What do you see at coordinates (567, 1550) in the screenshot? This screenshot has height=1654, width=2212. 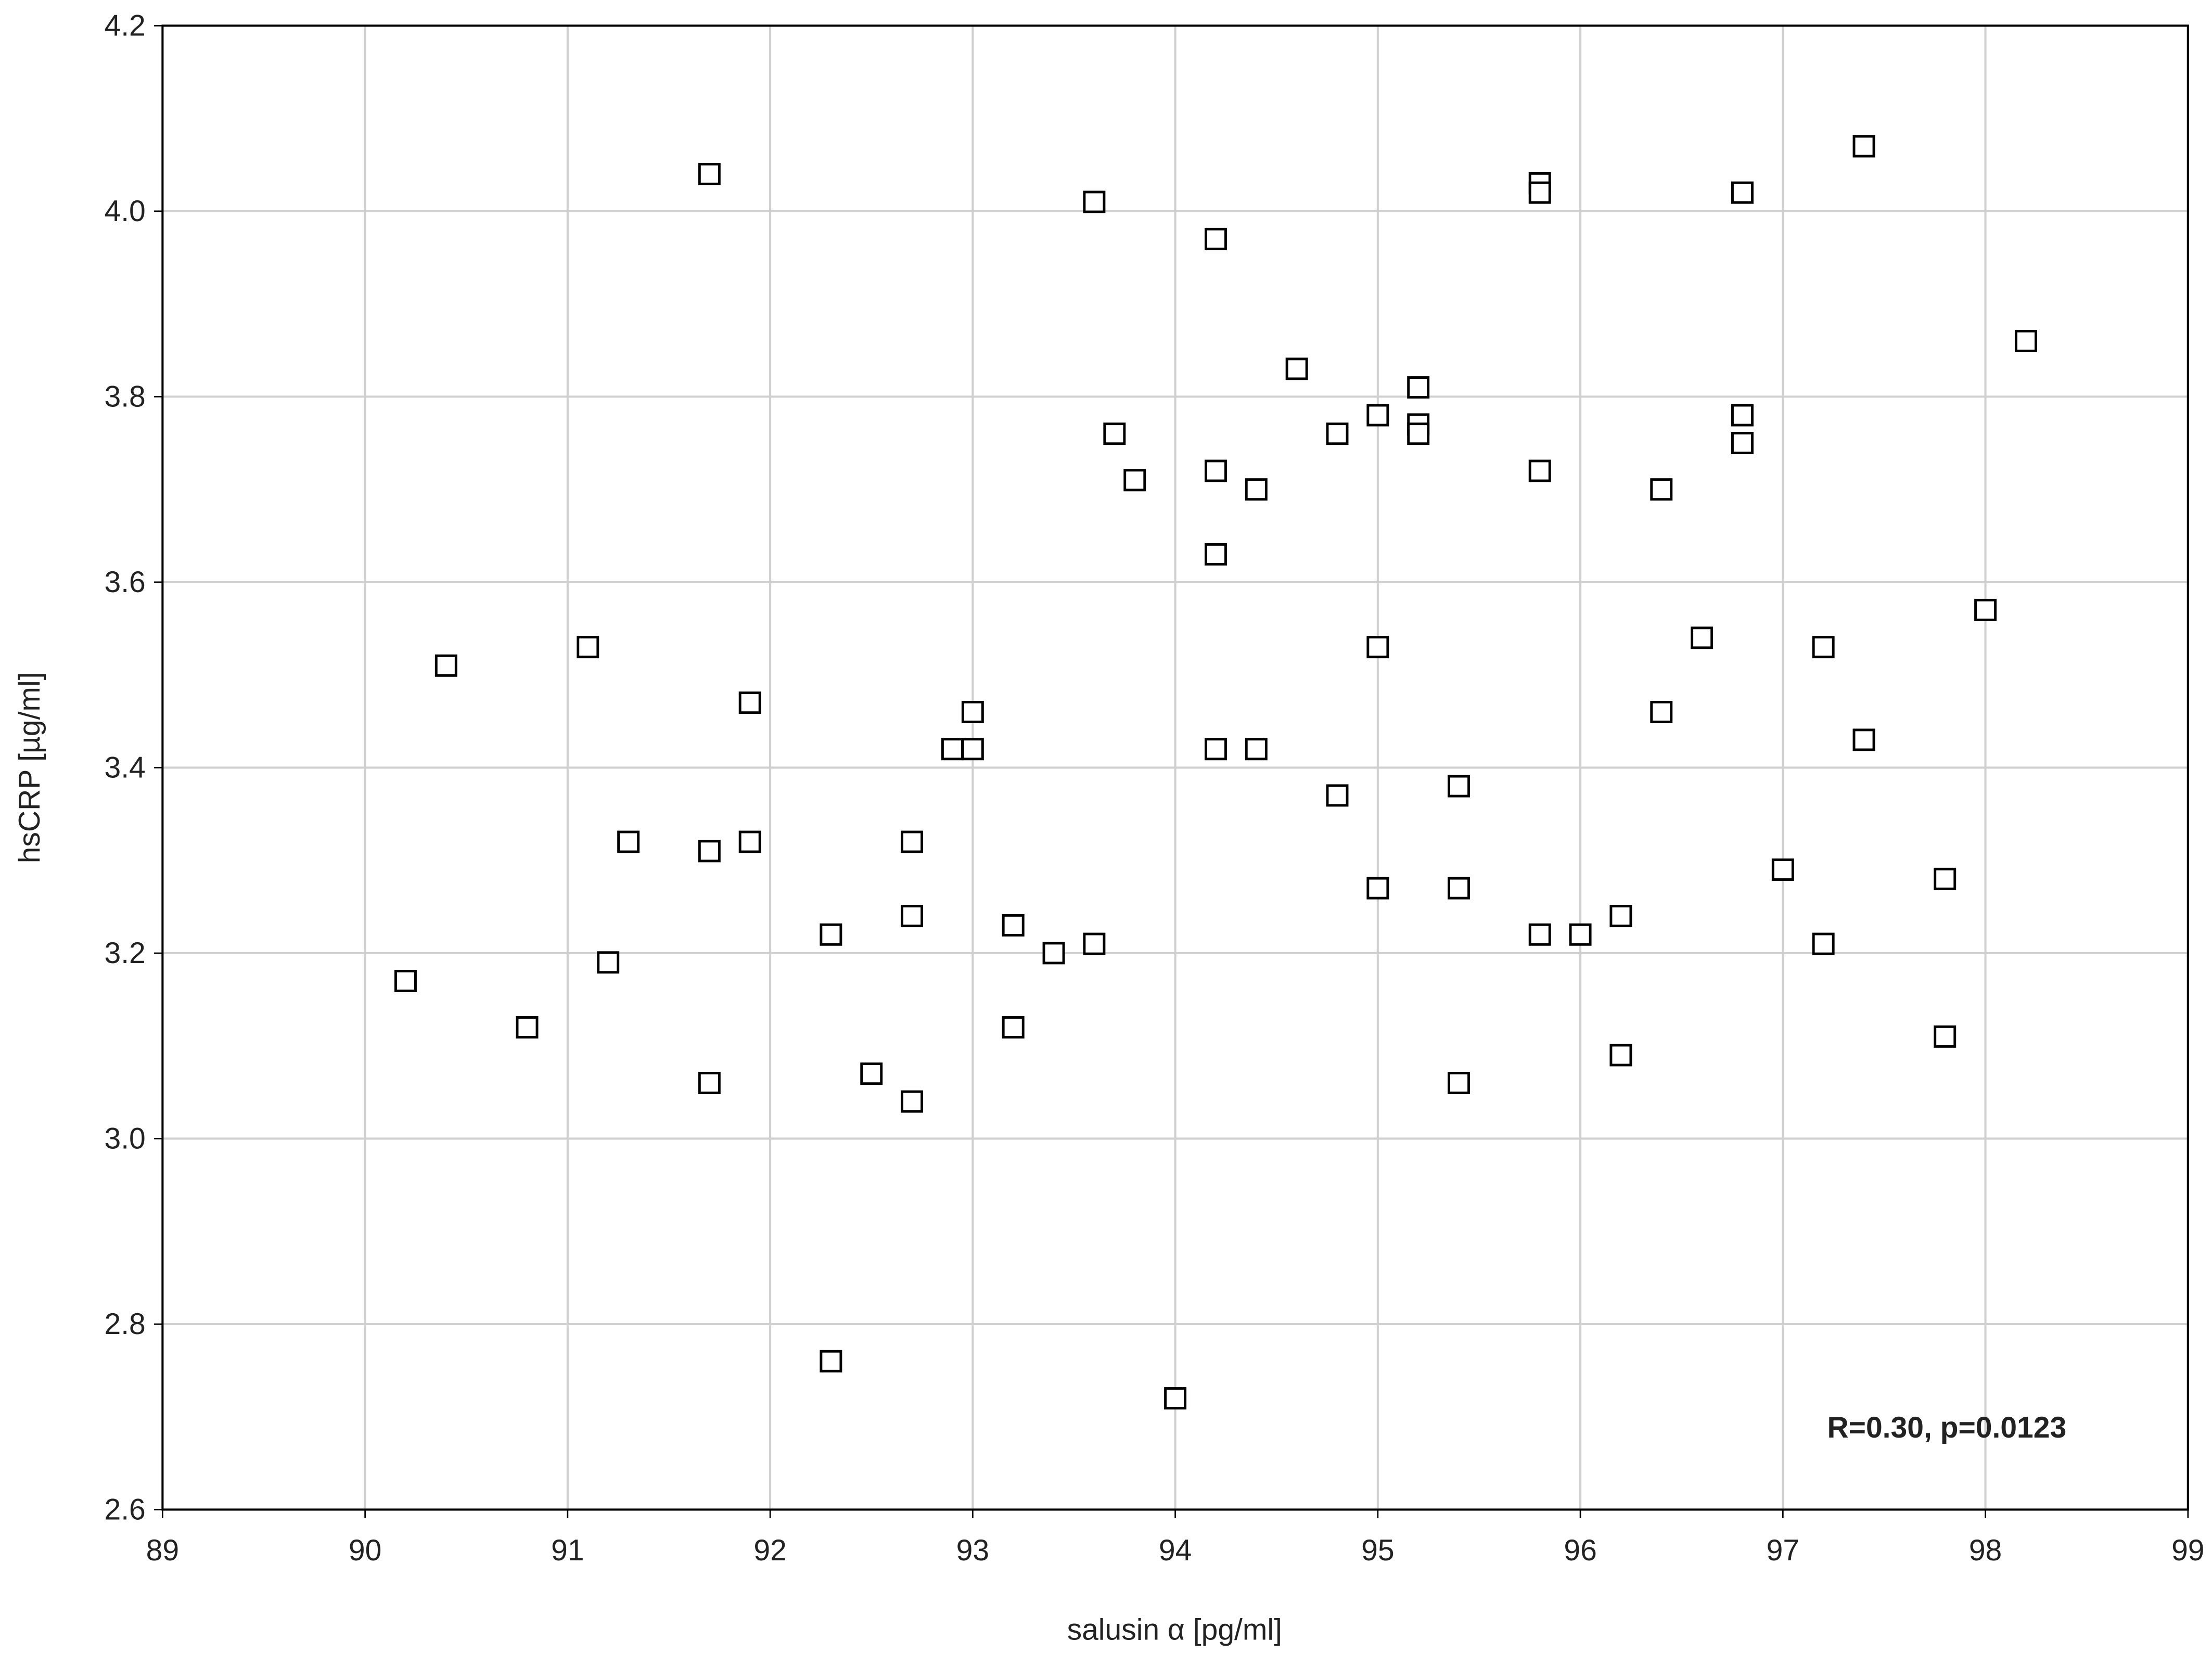 I see `x-tick-label: 91` at bounding box center [567, 1550].